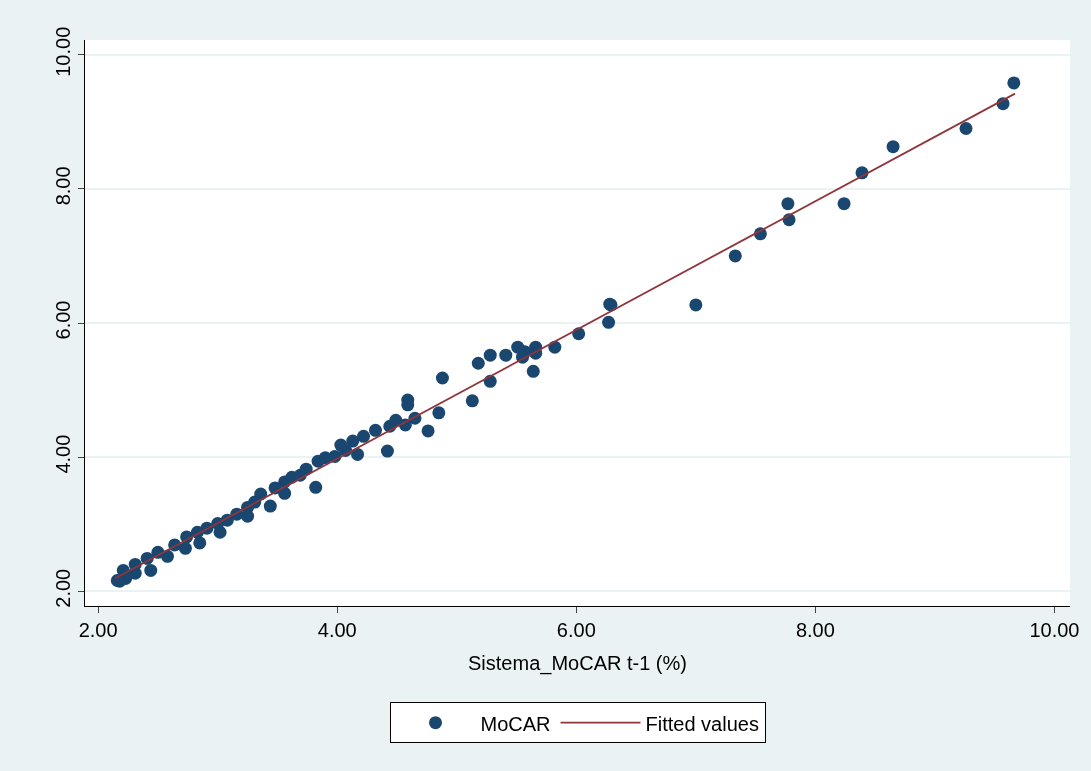  I want to click on x-tick-label: 4.00, so click(337, 630).